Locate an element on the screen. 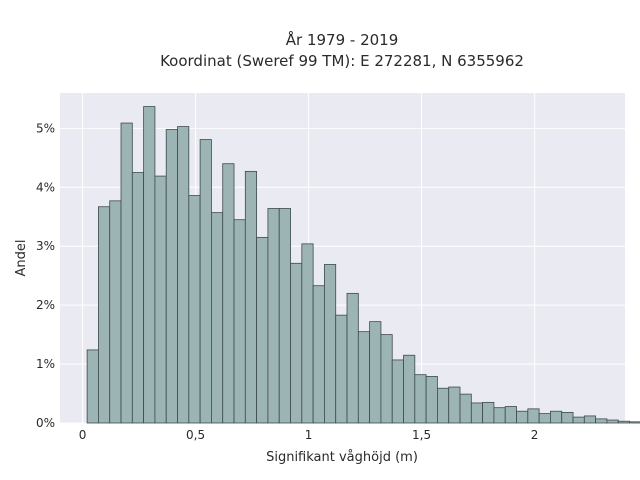  x-tick-label: 1 is located at coordinates (309, 435).